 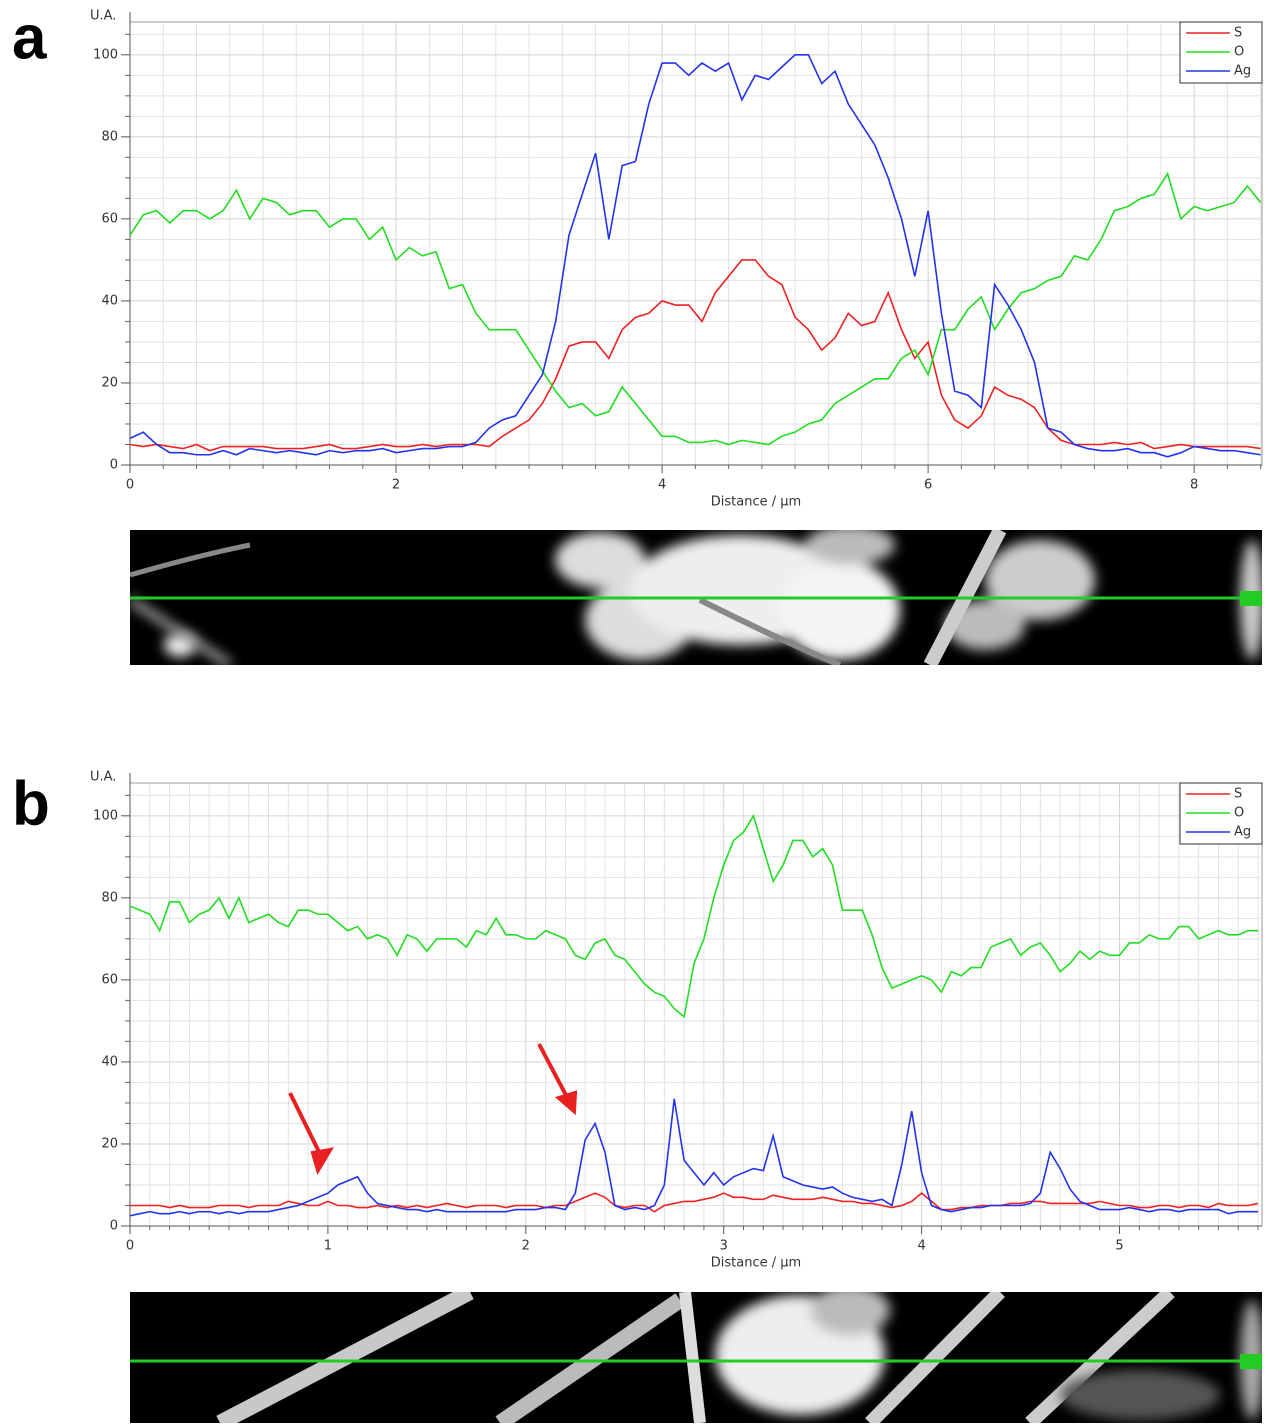 What do you see at coordinates (1194, 485) in the screenshot?
I see `x-tick-label: 8` at bounding box center [1194, 485].